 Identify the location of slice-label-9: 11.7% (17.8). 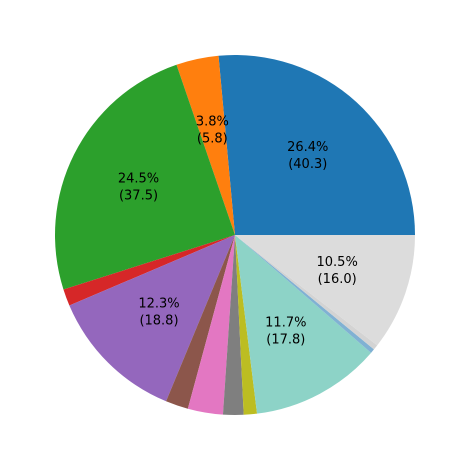
(285, 331).